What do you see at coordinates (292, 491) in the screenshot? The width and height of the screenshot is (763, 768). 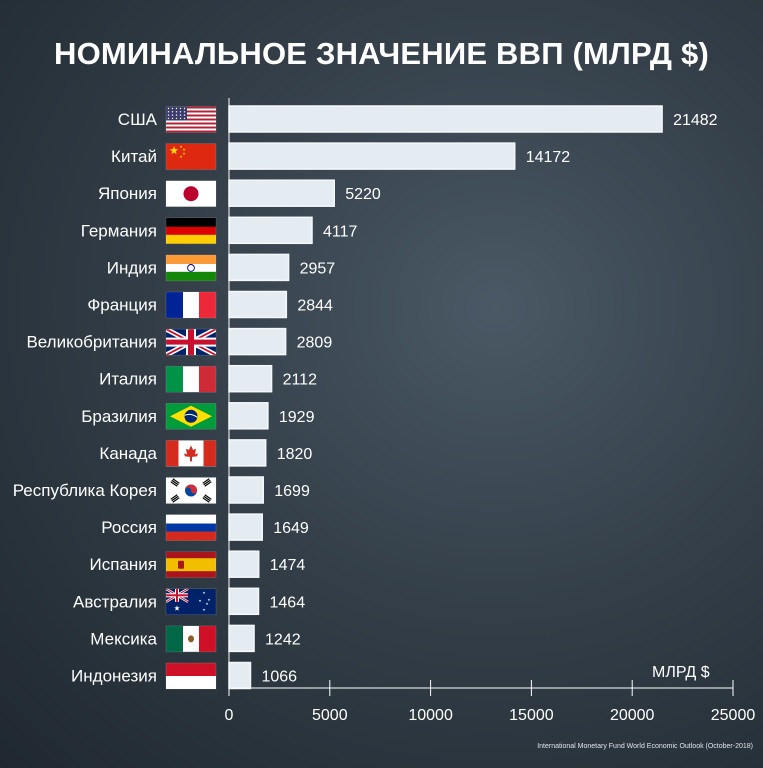 I see `value-label: 1699` at bounding box center [292, 491].